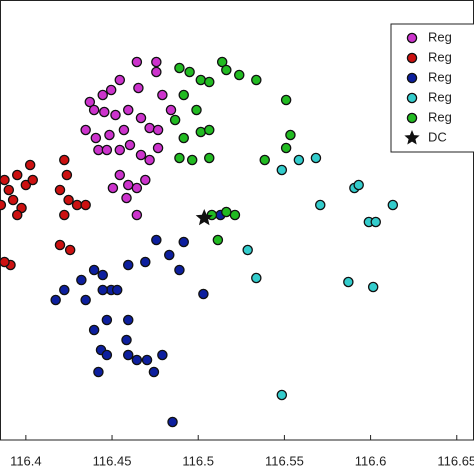  What do you see at coordinates (198, 460) in the screenshot?
I see `x-tick-label: 116.5` at bounding box center [198, 460].